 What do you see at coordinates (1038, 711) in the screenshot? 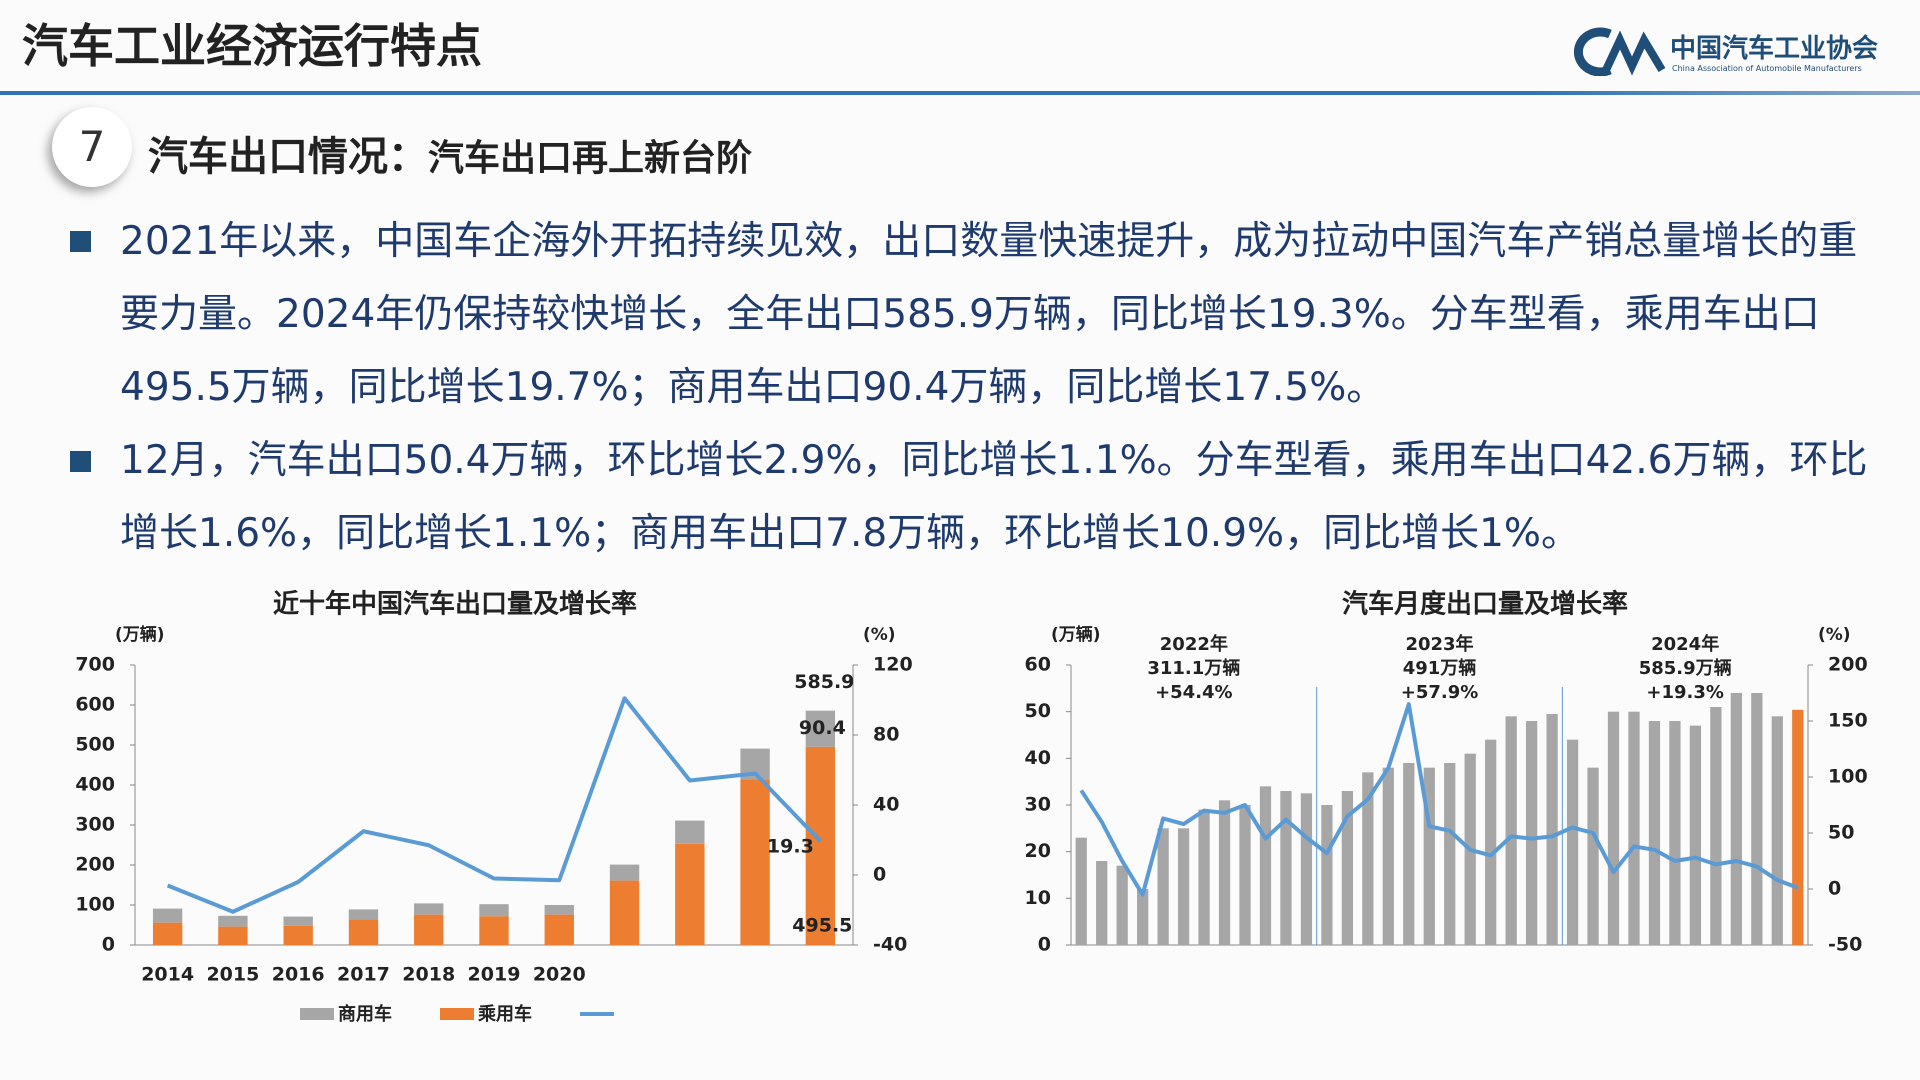
I see `y-tick-label: 50` at bounding box center [1038, 711].